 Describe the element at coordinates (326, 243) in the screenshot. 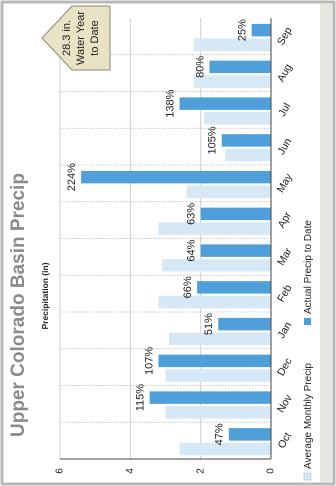

I see `side-strip` at that location.